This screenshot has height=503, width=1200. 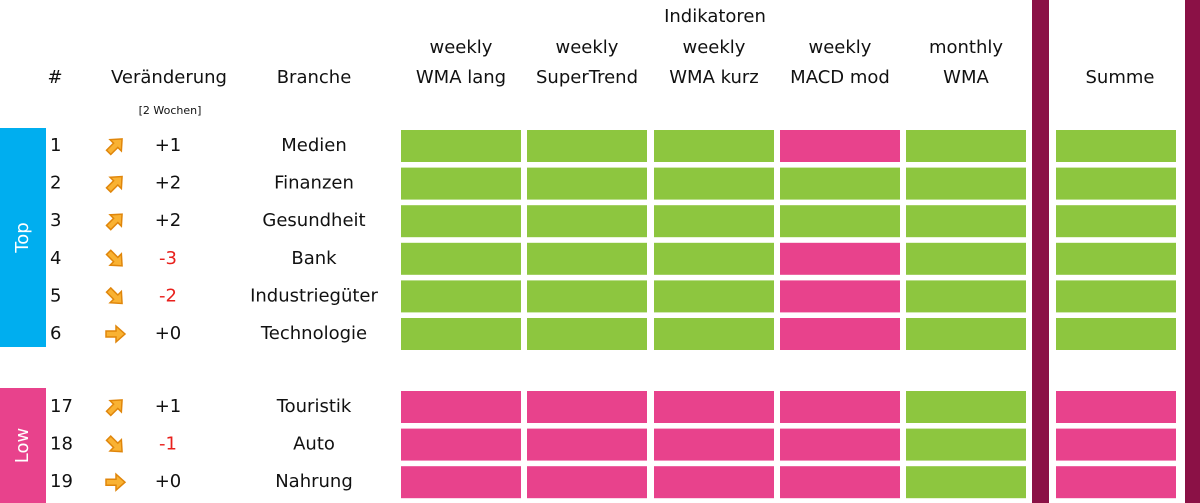 I want to click on rank: 5, so click(x=55, y=295).